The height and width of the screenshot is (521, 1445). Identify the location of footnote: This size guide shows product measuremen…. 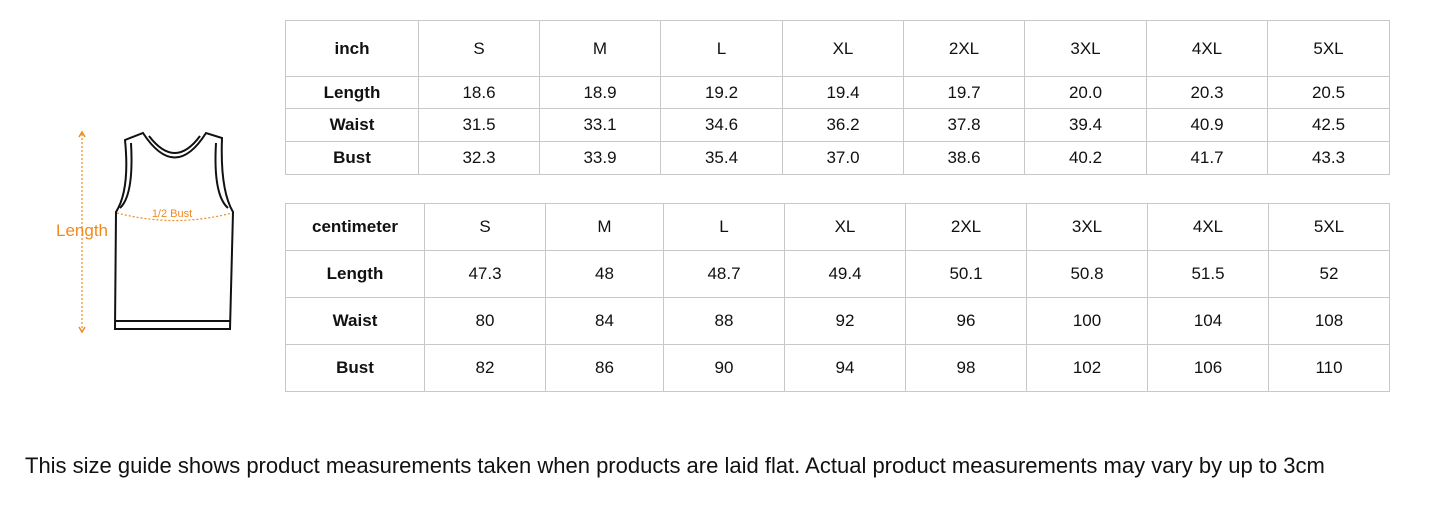
(675, 465).